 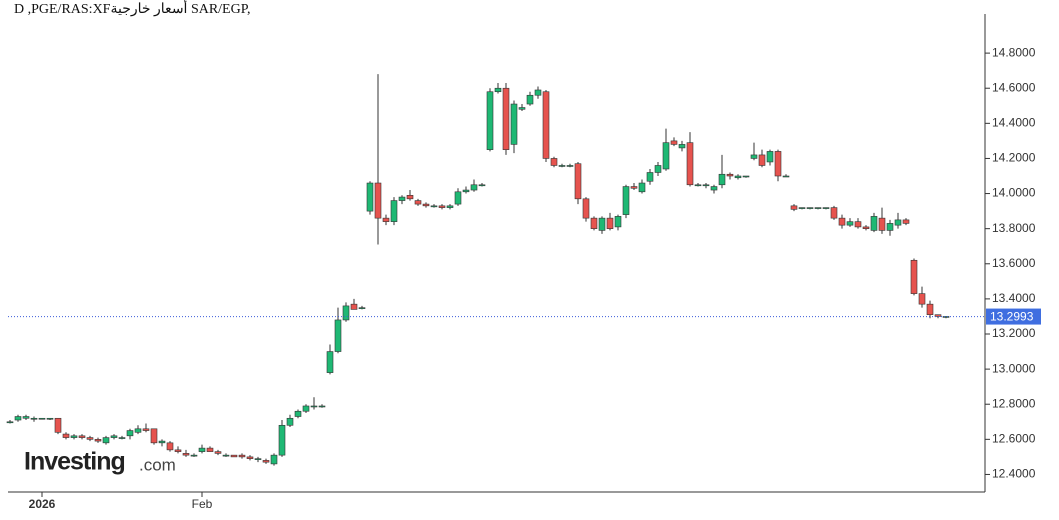 What do you see at coordinates (1014, 439) in the screenshot?
I see `y-tick-label: 12.6000` at bounding box center [1014, 439].